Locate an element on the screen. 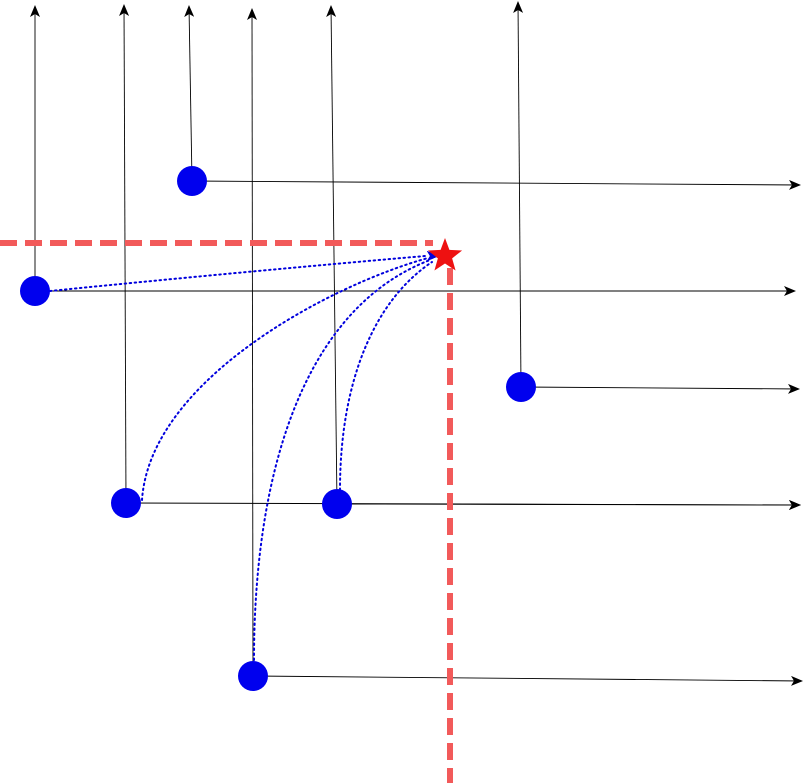 The height and width of the screenshot is (783, 803). star-icon is located at coordinates (445, 254).